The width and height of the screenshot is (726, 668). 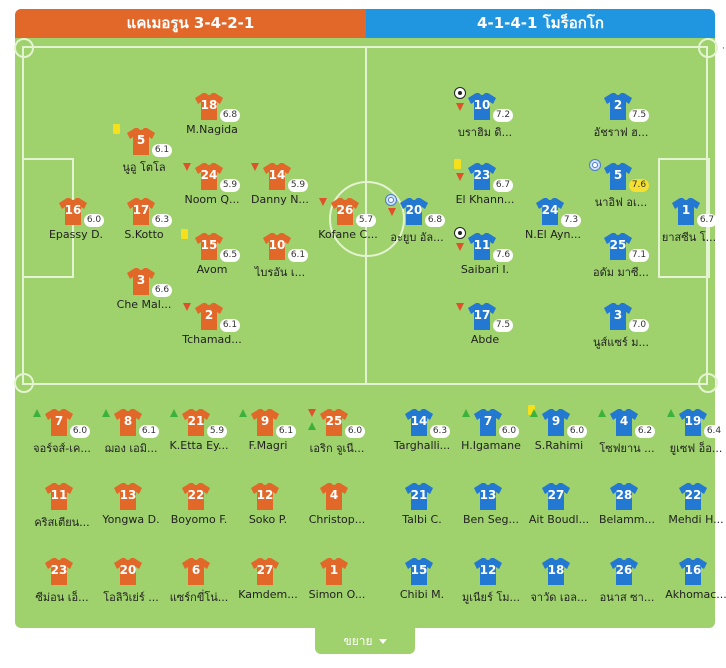 What do you see at coordinates (639, 185) in the screenshot?
I see `player-rating: 7.6` at bounding box center [639, 185].